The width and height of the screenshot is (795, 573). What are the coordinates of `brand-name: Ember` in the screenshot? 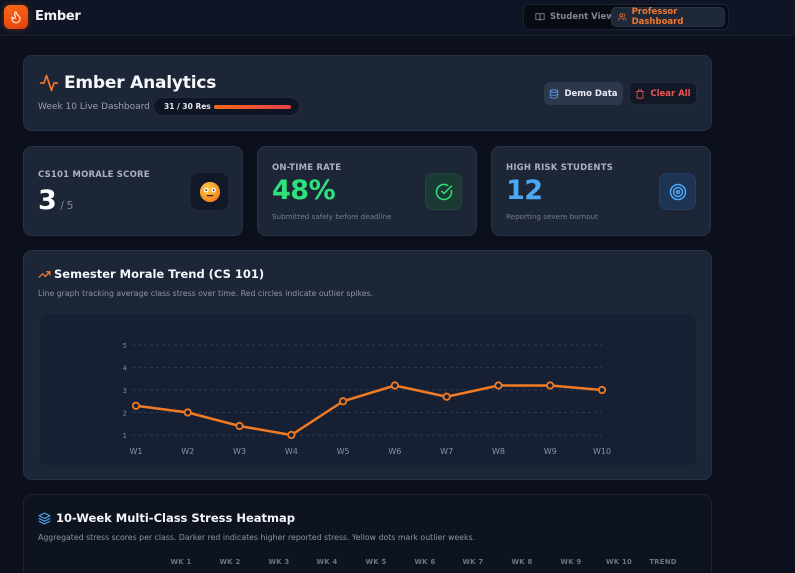 It's located at (58, 16).